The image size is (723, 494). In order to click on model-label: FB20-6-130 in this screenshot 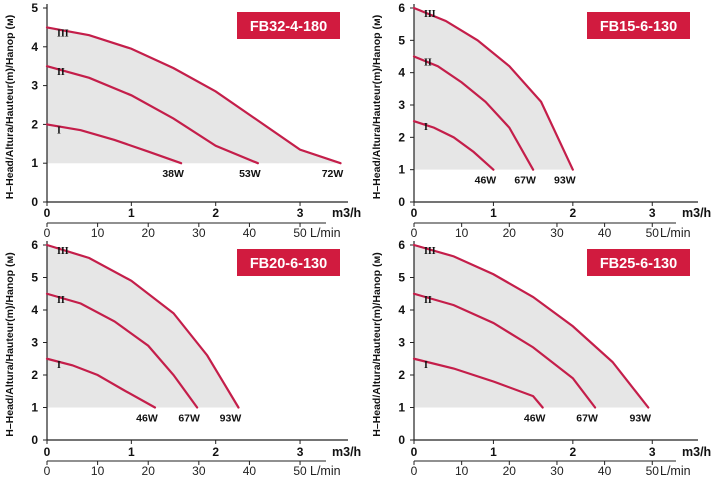, I will do `click(288, 264)`.